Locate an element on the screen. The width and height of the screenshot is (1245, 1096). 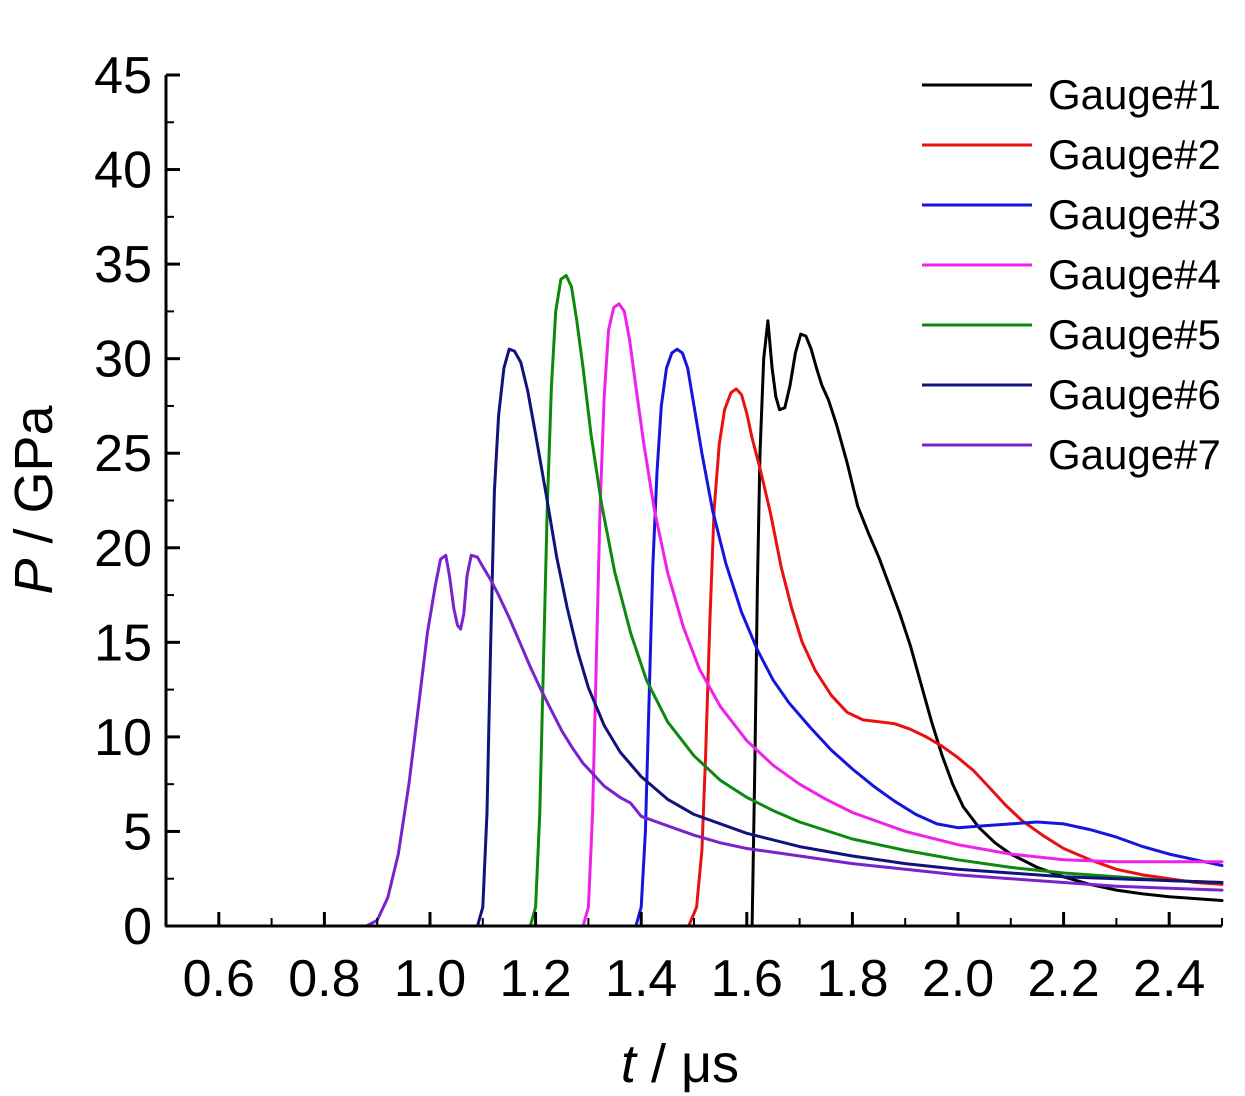
y-tick-label: 40 is located at coordinates (123, 171).